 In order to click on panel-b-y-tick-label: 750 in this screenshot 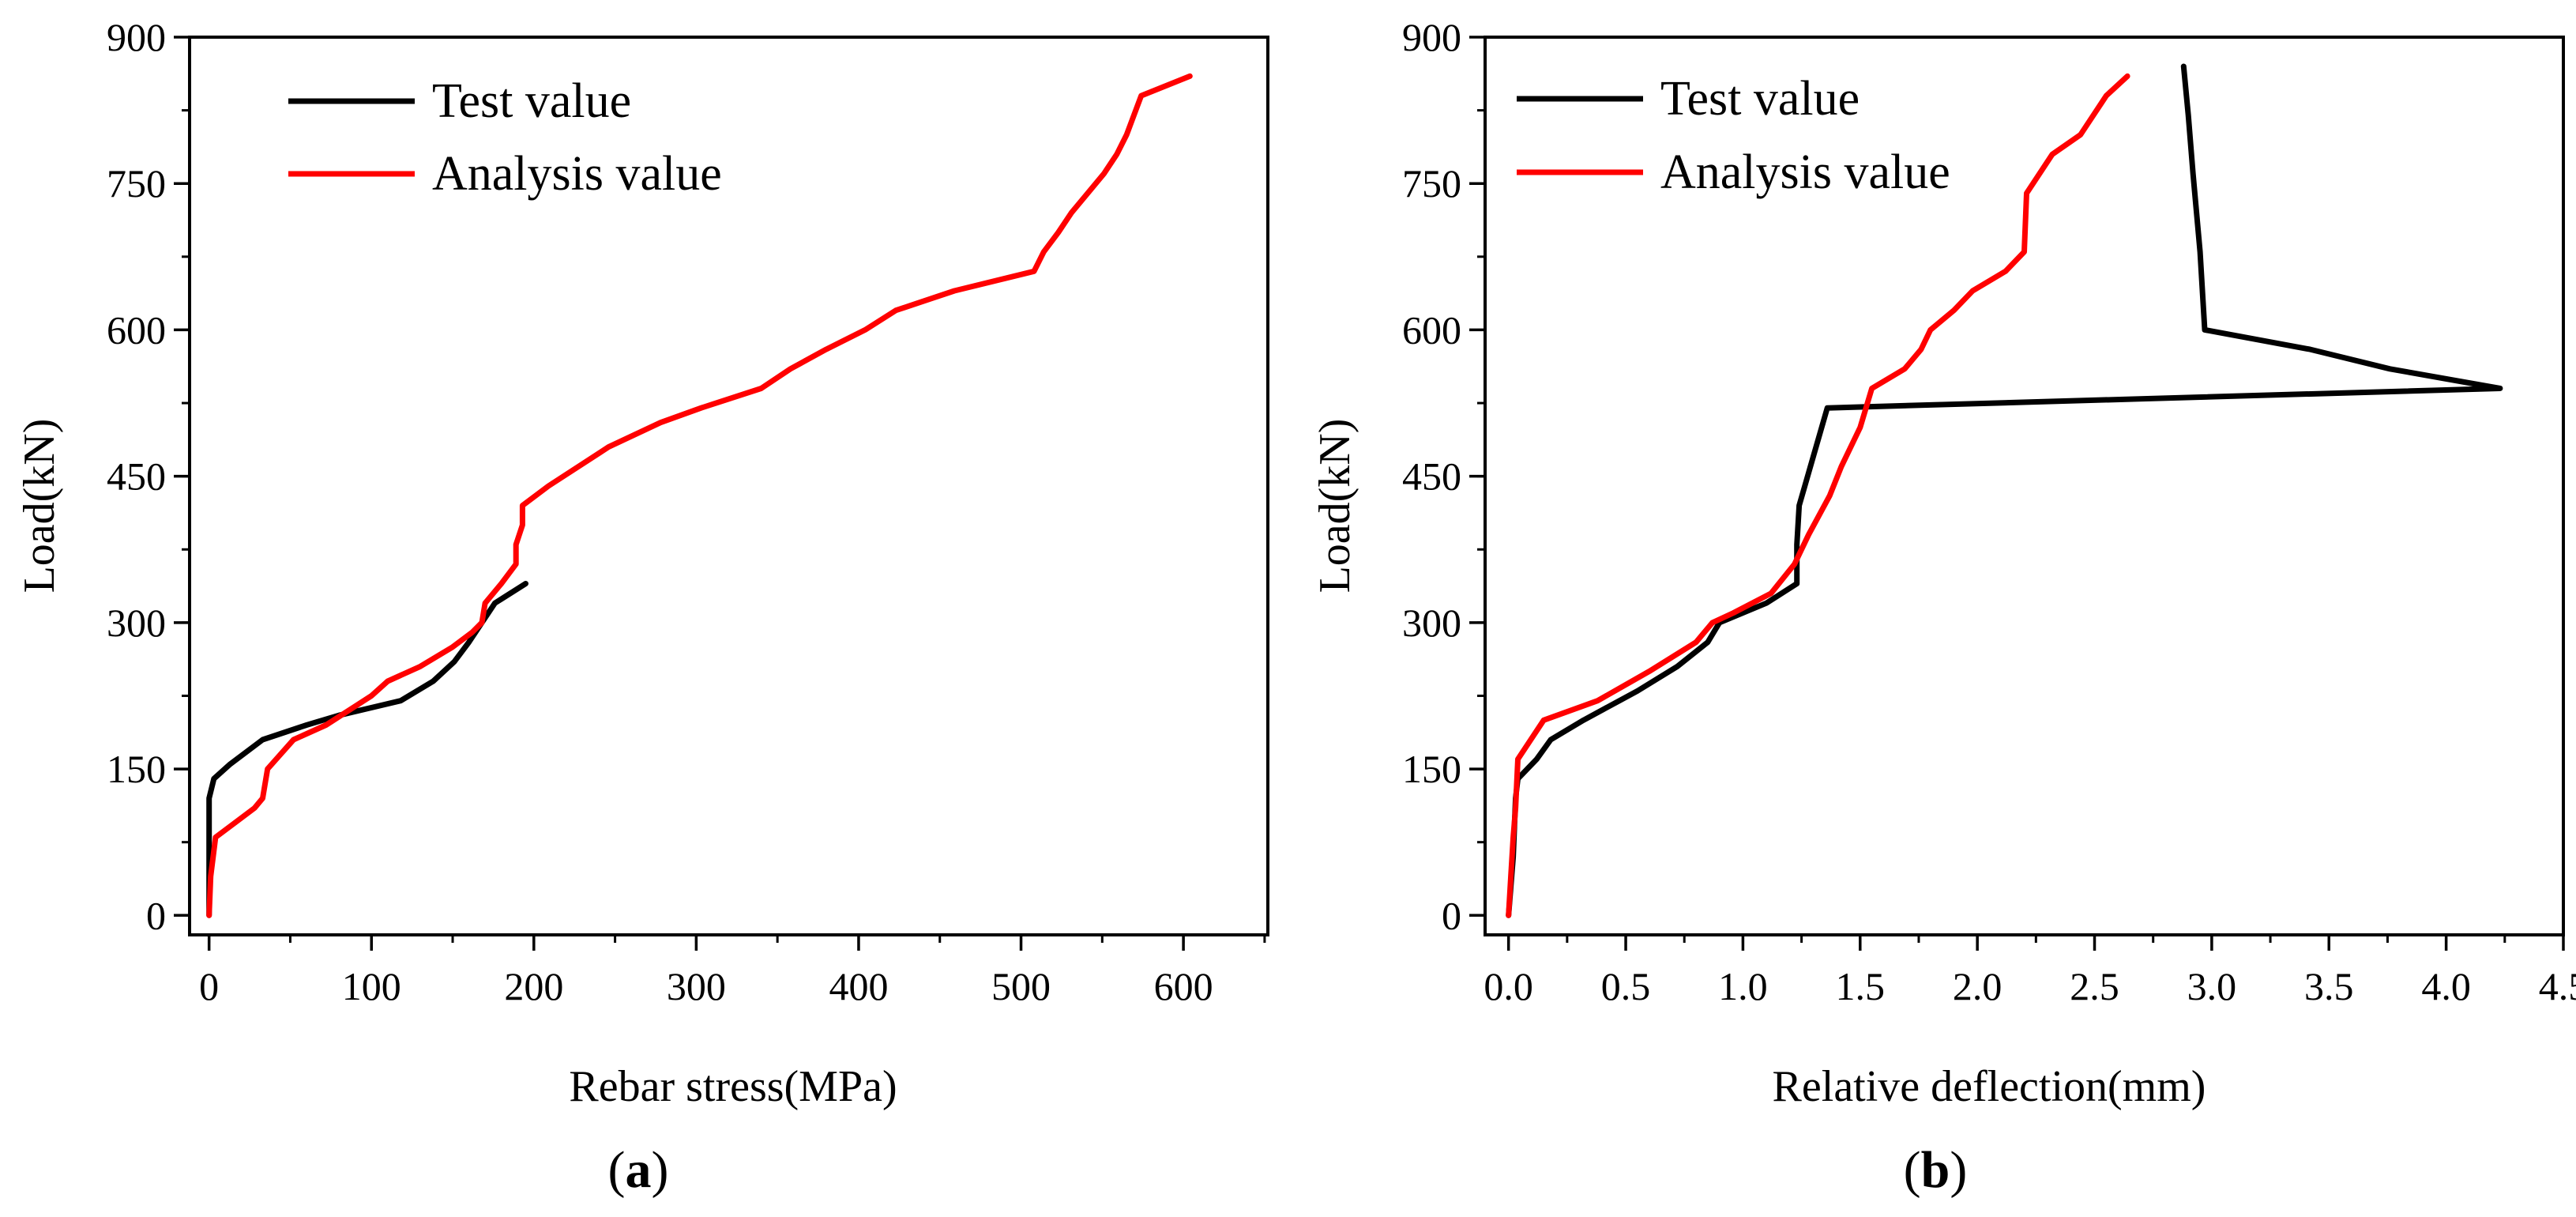, I will do `click(1432, 183)`.